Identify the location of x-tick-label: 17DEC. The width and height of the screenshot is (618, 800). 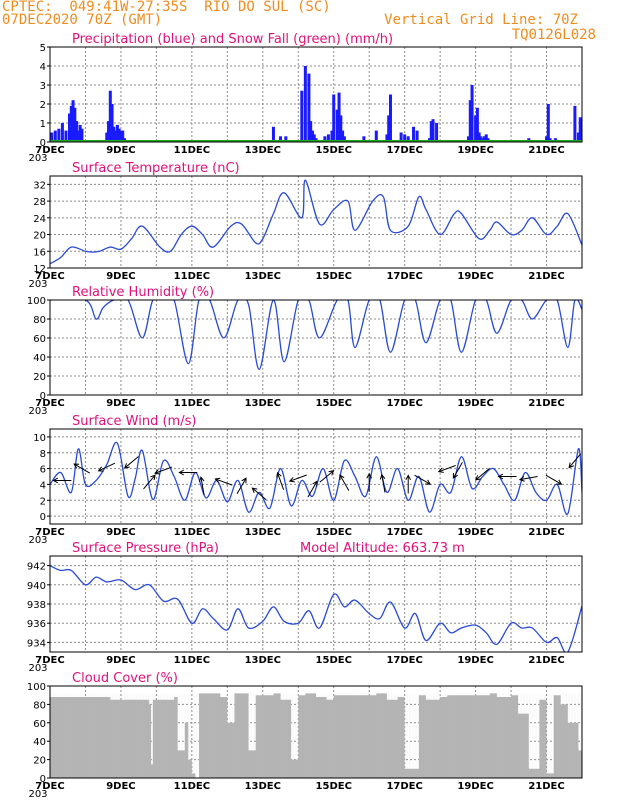
(404, 532).